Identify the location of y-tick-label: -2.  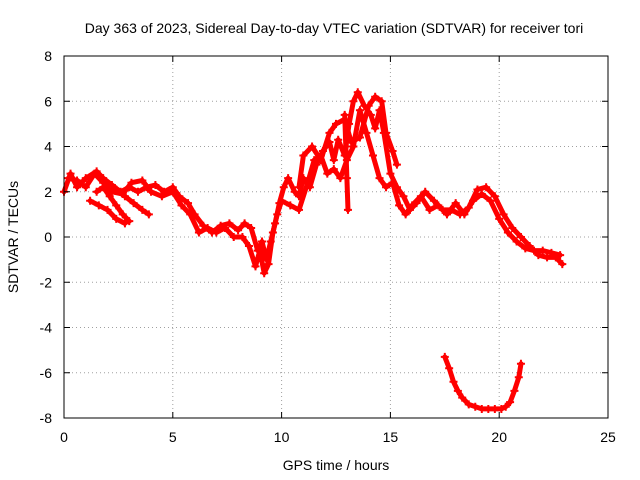
(46, 282).